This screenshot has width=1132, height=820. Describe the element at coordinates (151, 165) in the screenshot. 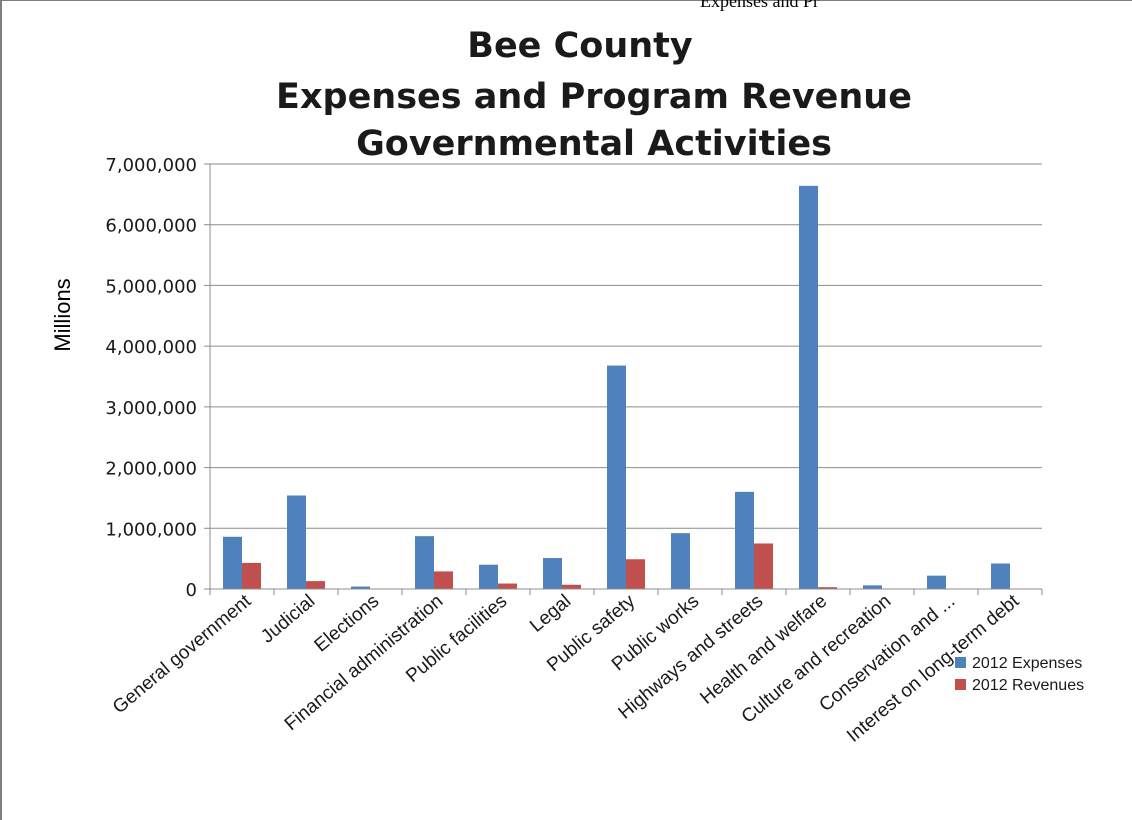

I see `y-tick-label: 7,000,000` at that location.